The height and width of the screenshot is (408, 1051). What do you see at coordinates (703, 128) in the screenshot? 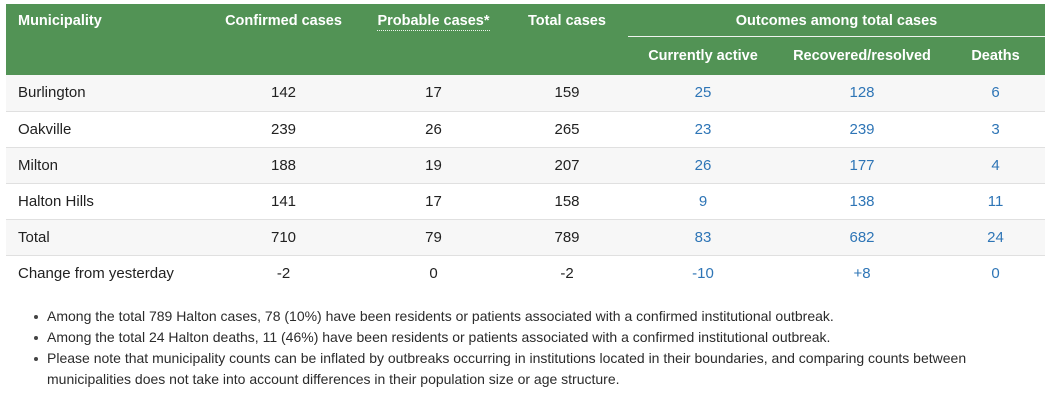
I see `outcome-value-cell: 23` at bounding box center [703, 128].